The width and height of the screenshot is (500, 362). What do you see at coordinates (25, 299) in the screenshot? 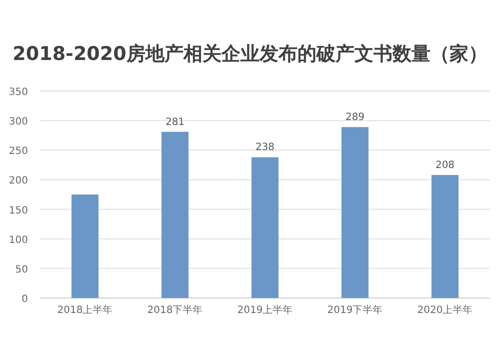
I see `y-tick-label: 0` at bounding box center [25, 299].